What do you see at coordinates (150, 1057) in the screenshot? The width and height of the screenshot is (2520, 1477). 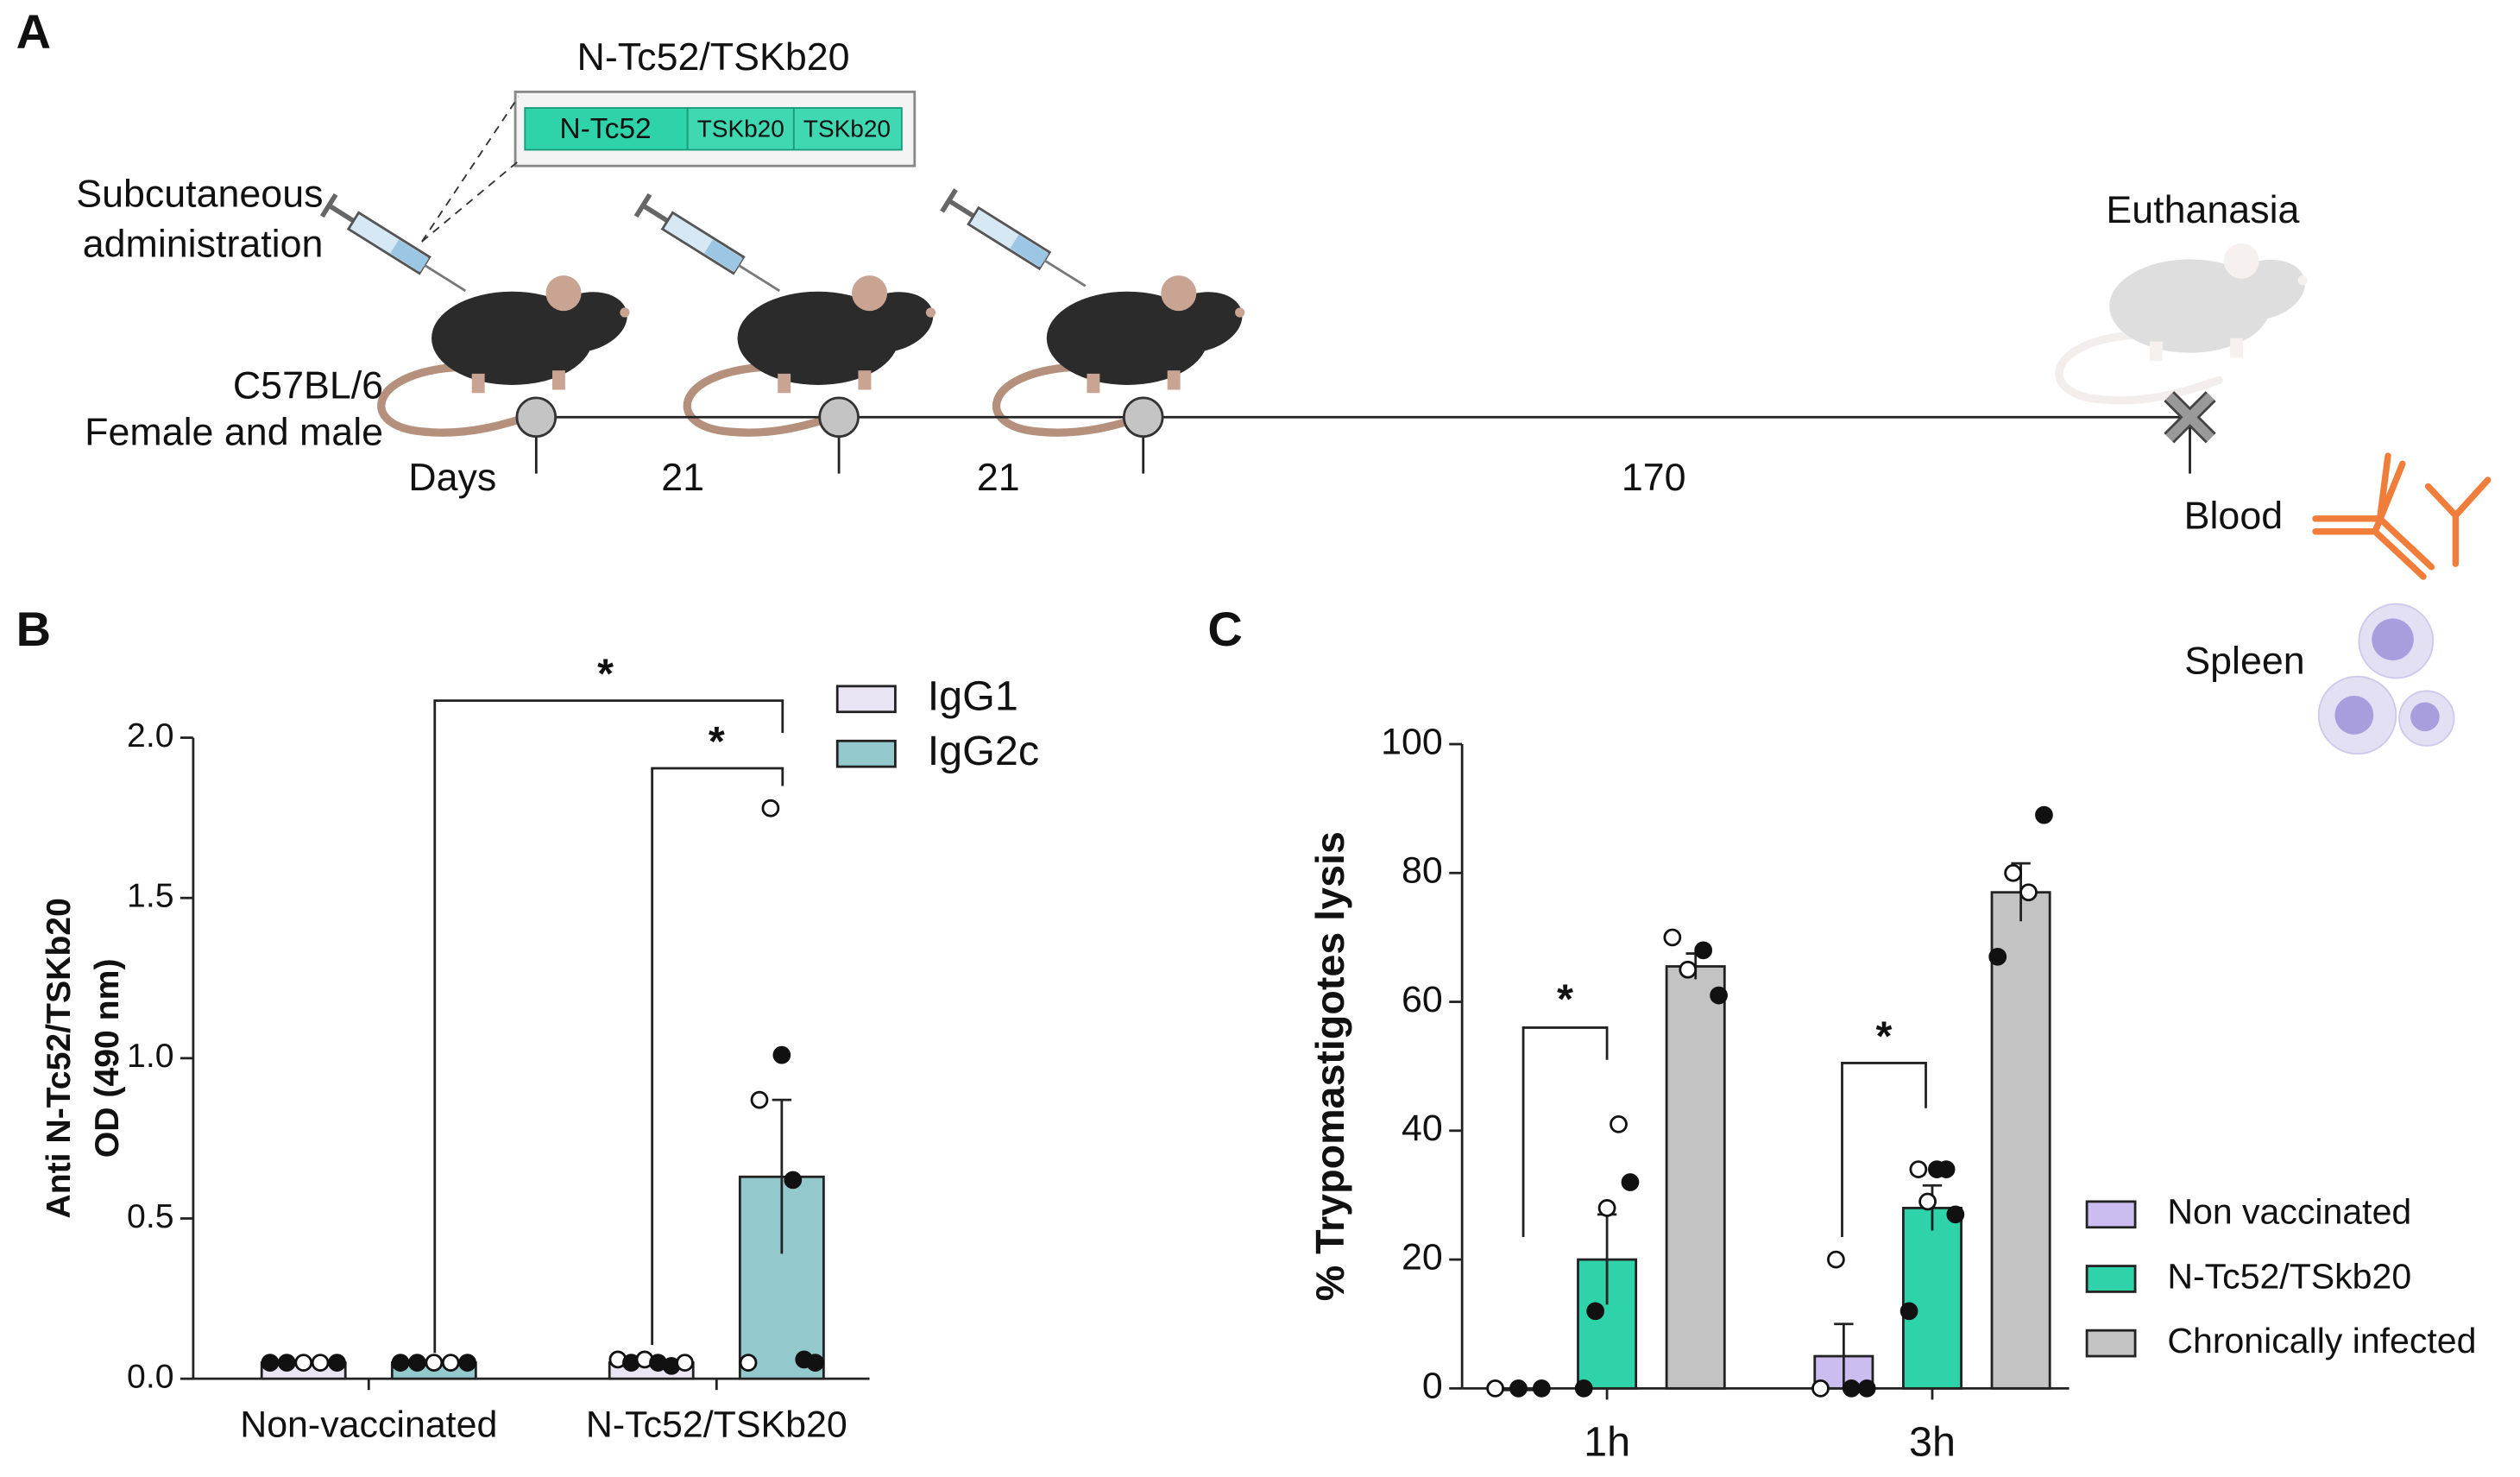 I see `y-tick-label: 1.0` at bounding box center [150, 1057].